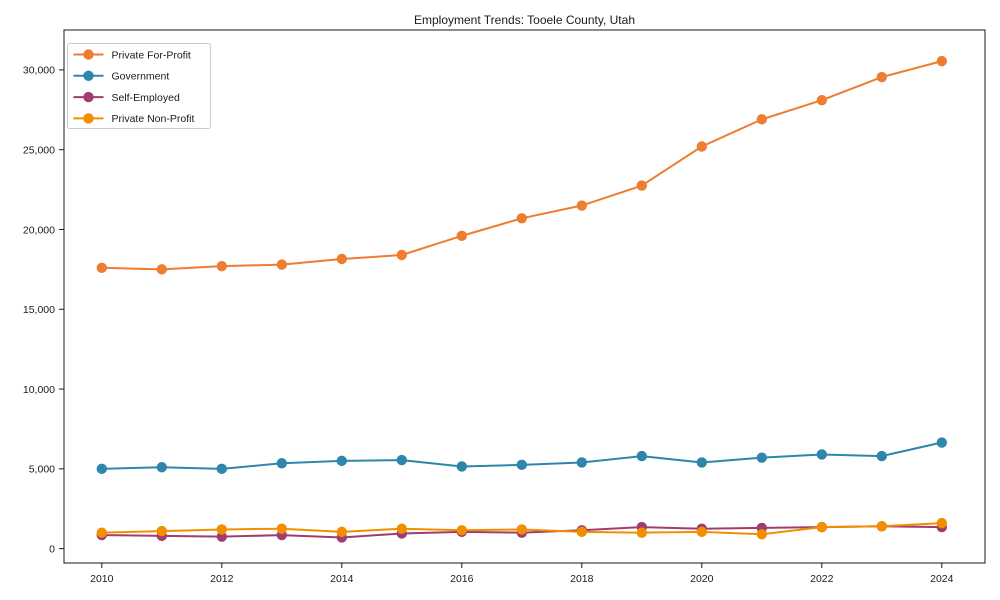  What do you see at coordinates (702, 579) in the screenshot?
I see `x-tick-label: 2020` at bounding box center [702, 579].